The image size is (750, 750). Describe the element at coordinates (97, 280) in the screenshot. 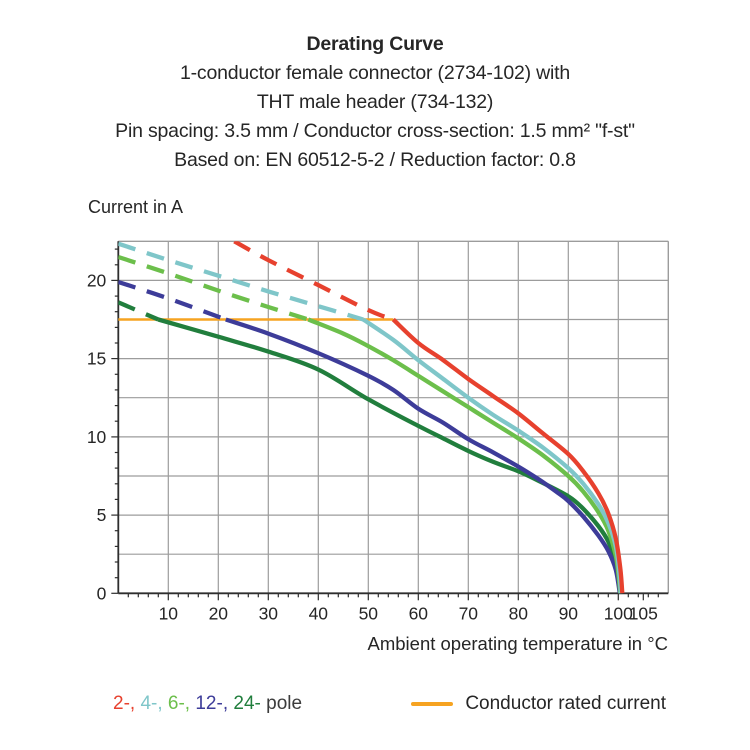

I see `y-tick-label: 20` at that location.